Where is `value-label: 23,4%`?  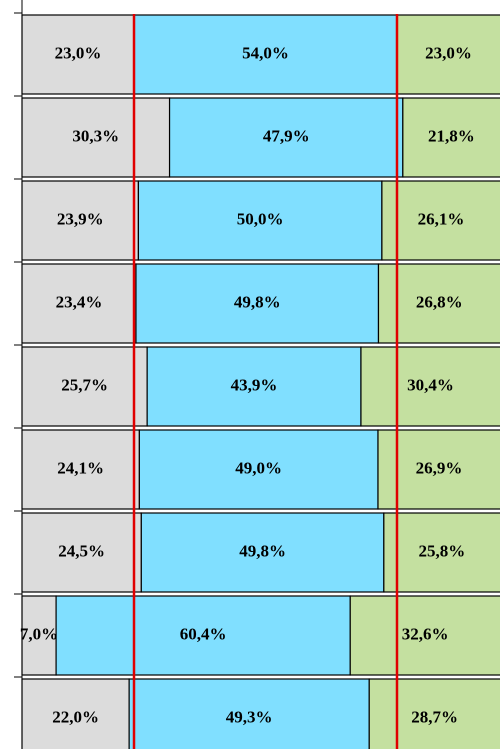 value-label: 23,4% is located at coordinates (79, 301).